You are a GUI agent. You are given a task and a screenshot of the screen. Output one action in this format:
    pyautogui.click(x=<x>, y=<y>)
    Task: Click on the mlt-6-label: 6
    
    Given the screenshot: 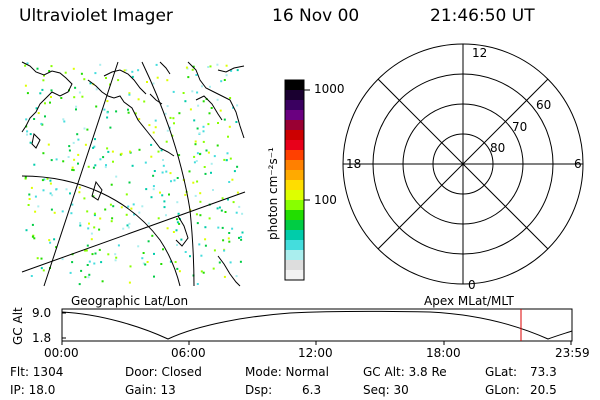 What is the action you would take?
    pyautogui.click(x=578, y=164)
    